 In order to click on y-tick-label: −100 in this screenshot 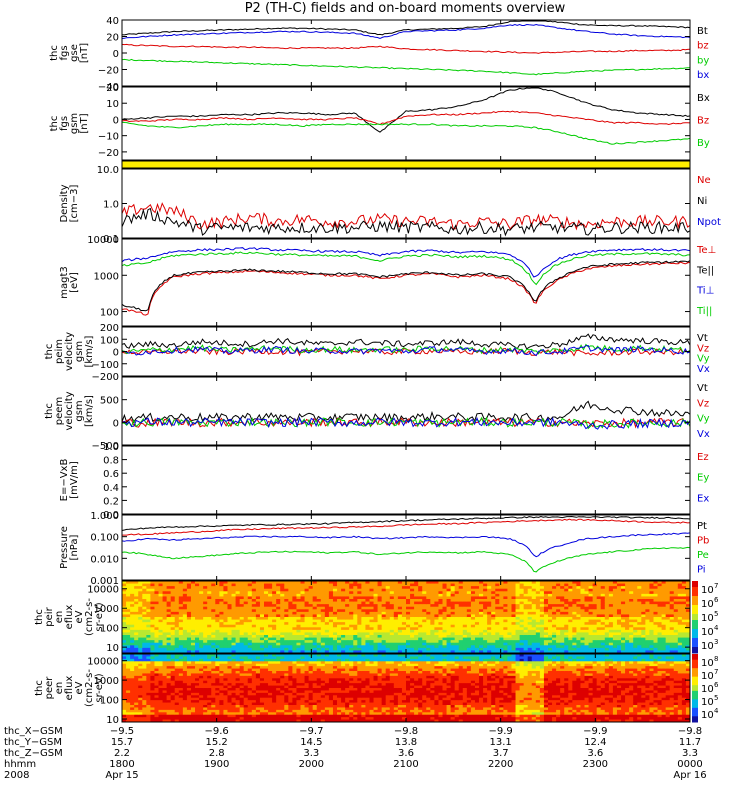, I will do `click(105, 365)`.